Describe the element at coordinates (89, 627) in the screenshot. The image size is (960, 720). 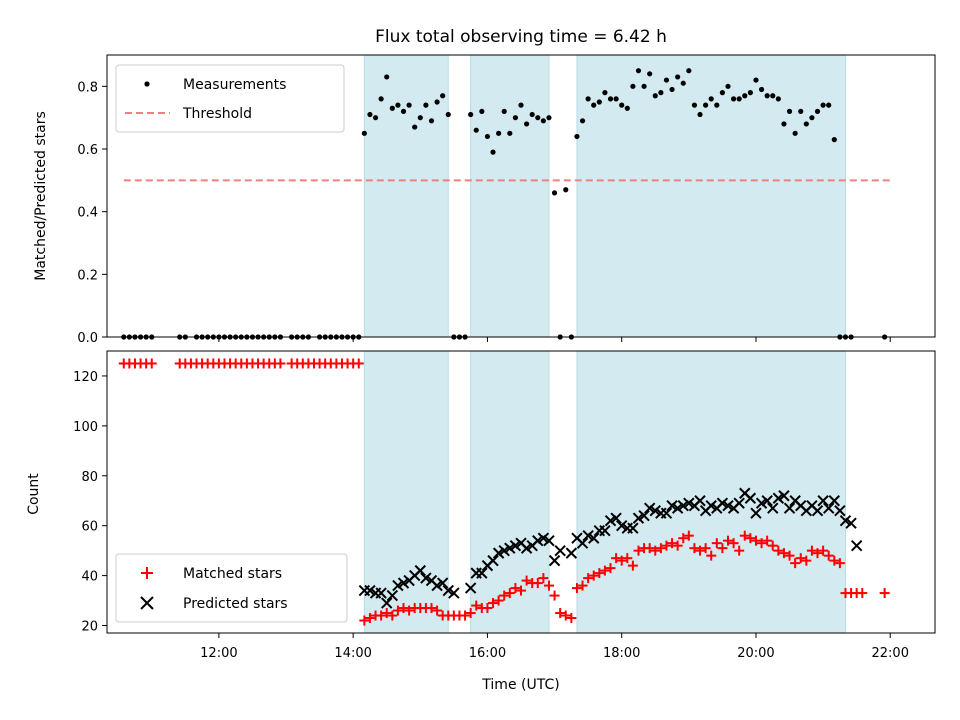
I see `count-y-tick-label-0: 20` at that location.